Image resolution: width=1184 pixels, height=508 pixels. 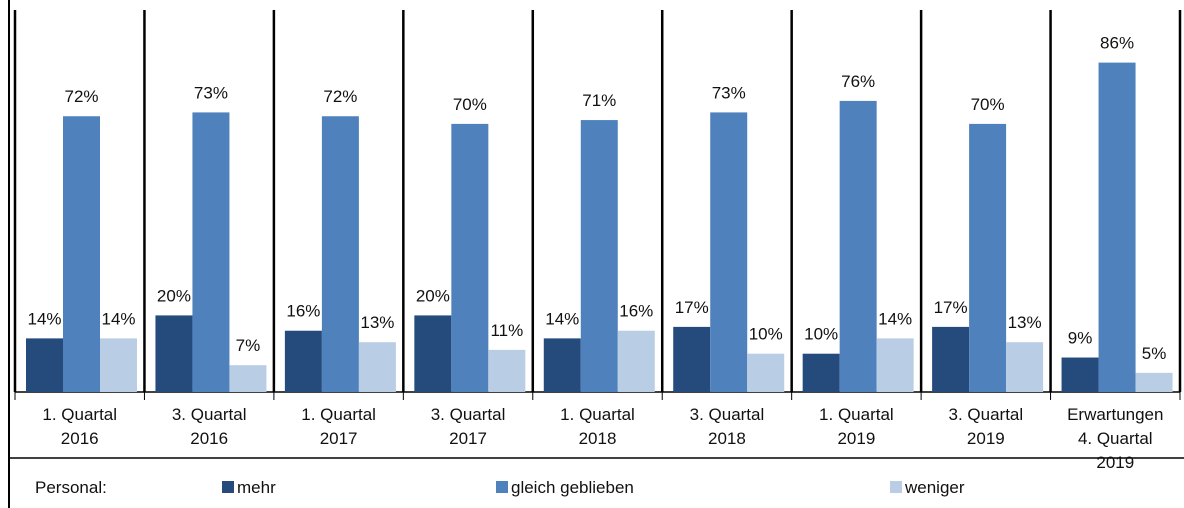 I want to click on x-tick-label: 1. Quartal 2016, so click(x=79, y=426).